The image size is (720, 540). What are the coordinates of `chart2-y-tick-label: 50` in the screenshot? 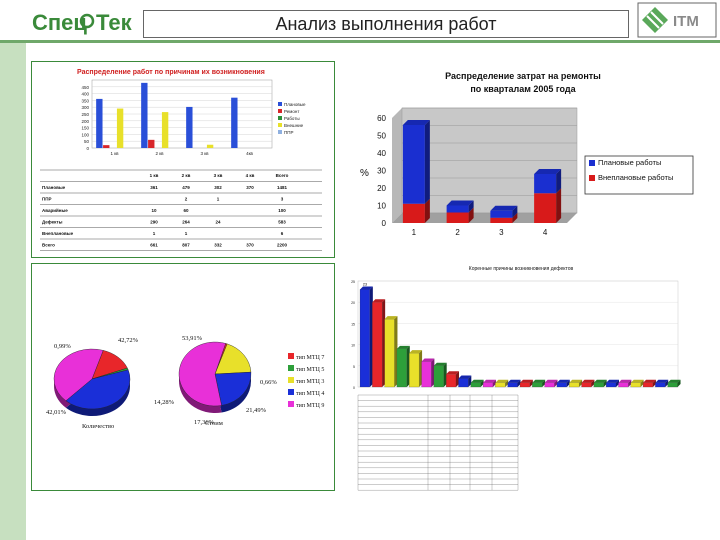 It's located at (381, 136).